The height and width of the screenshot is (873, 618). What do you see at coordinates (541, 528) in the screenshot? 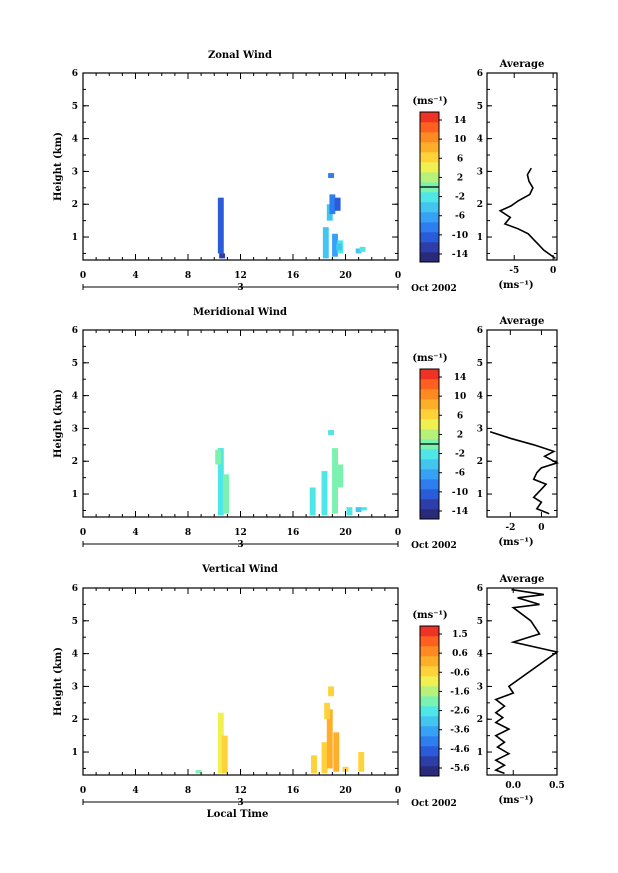
I see `profile-x-tick-label: 0` at bounding box center [541, 528].